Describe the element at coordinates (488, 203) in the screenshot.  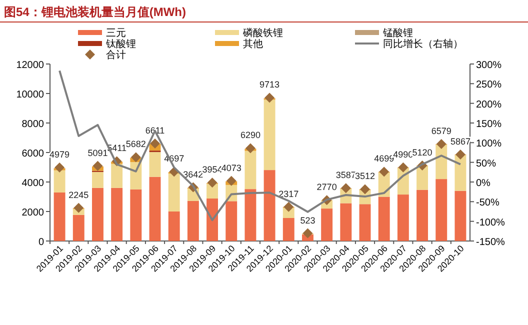
I see `y2-tick-label: -50%` at that location.